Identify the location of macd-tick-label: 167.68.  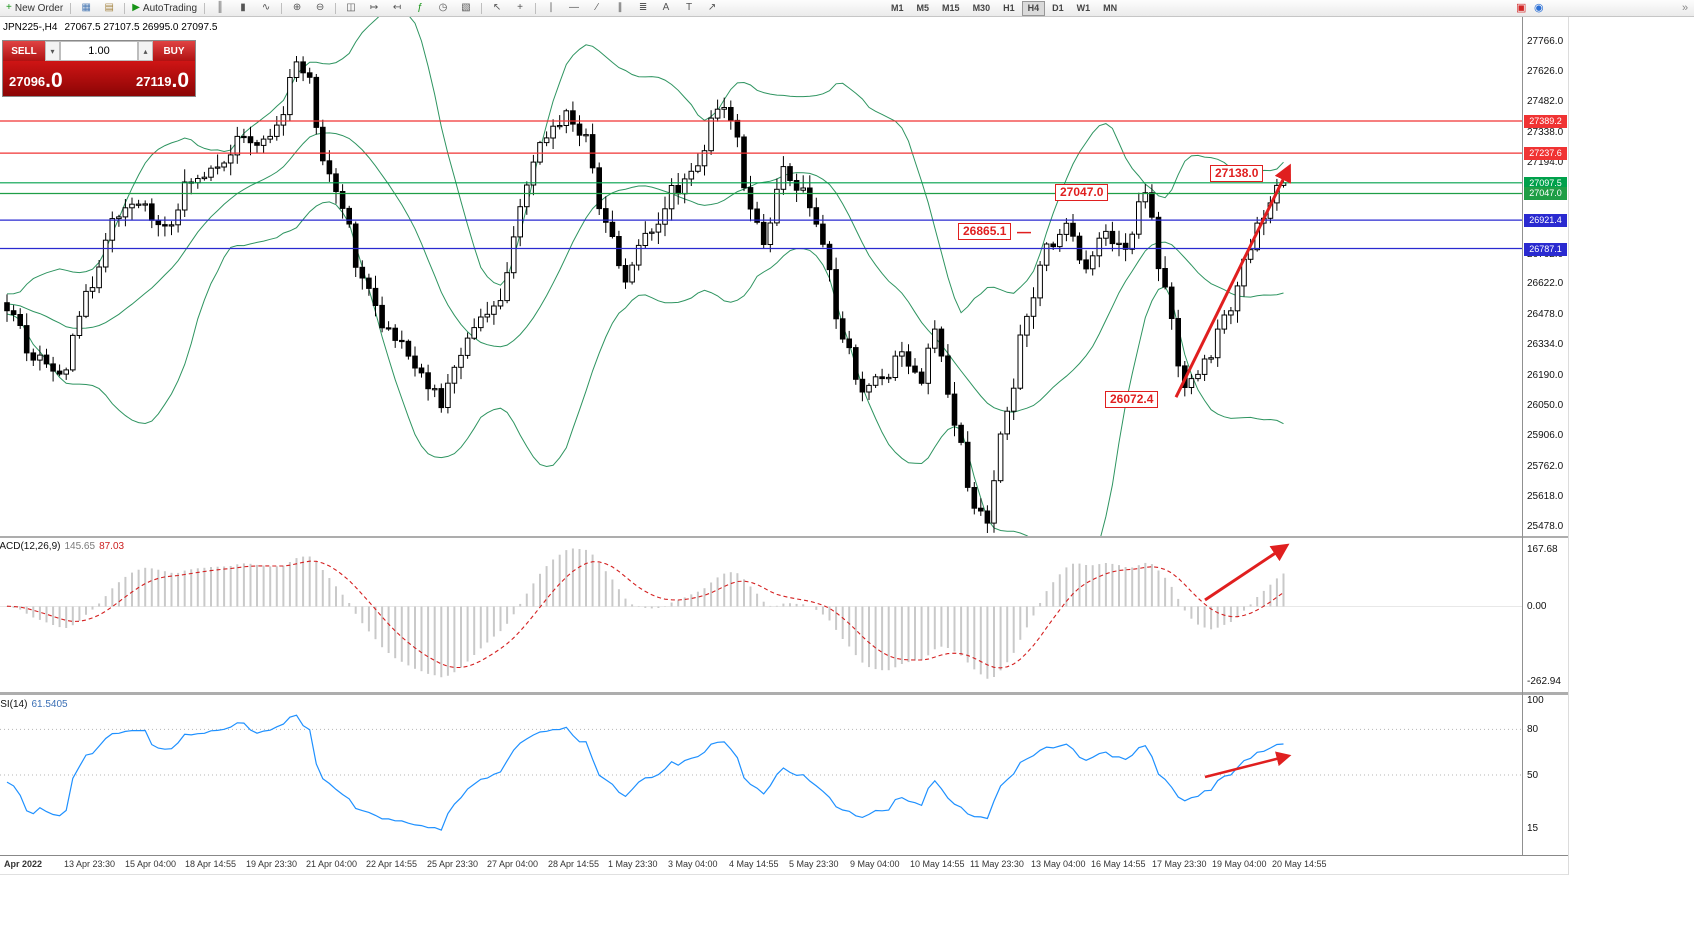
(1542, 549).